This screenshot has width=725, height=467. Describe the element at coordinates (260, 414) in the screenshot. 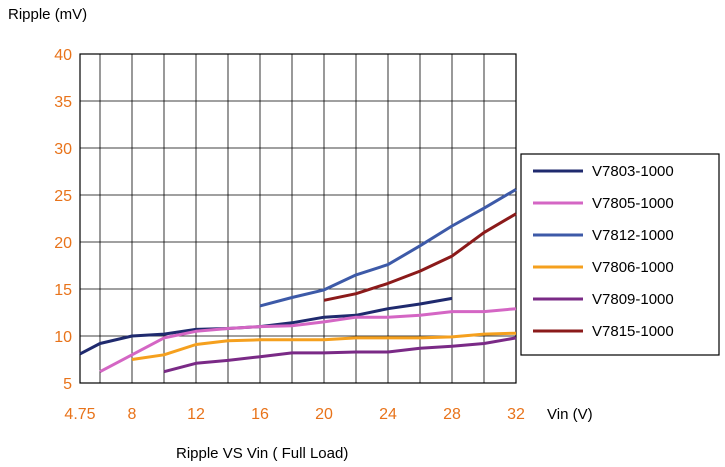

I see `x-tick-label-3: 16` at that location.